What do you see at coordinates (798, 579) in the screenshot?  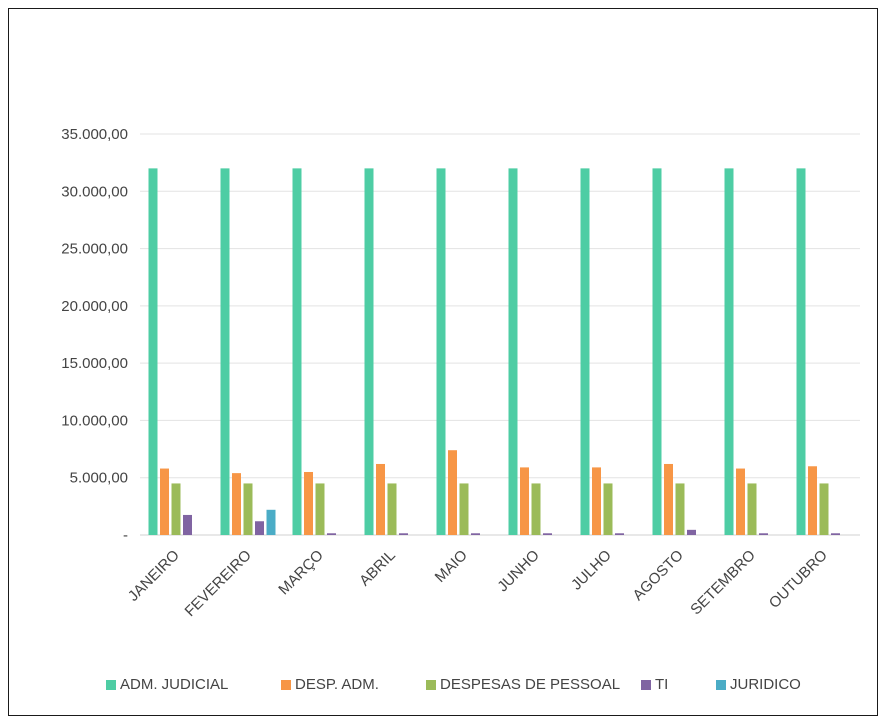 I see `x-tick-label: OUTUBRO` at bounding box center [798, 579].